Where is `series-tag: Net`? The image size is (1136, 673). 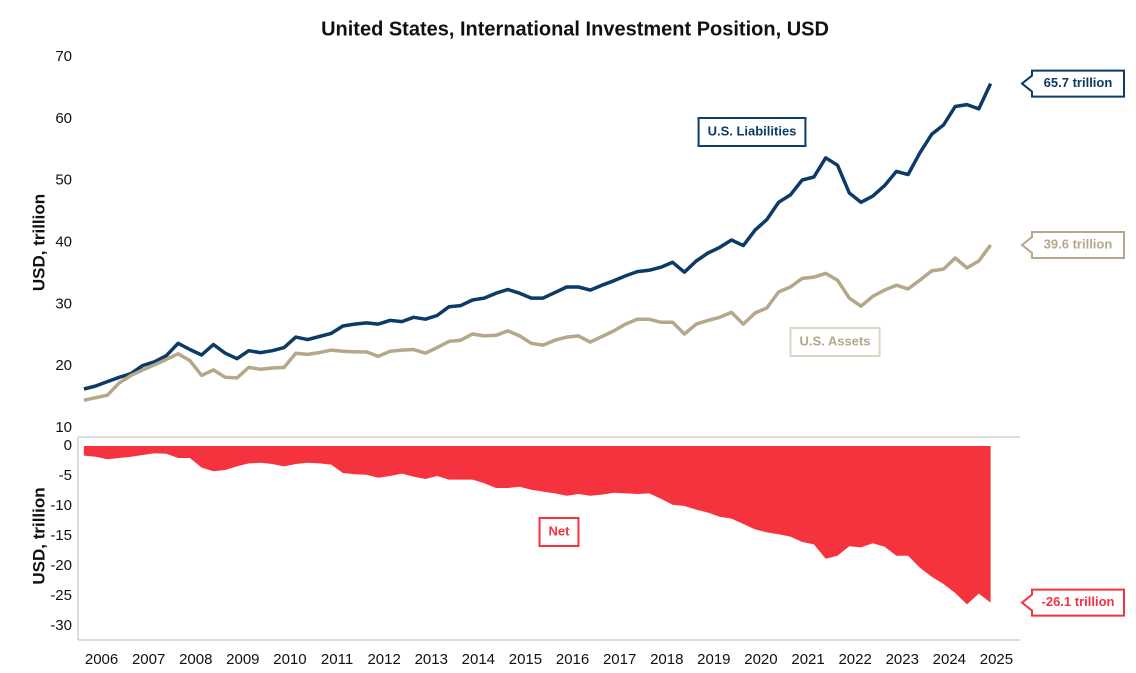 series-tag: Net is located at coordinates (559, 532).